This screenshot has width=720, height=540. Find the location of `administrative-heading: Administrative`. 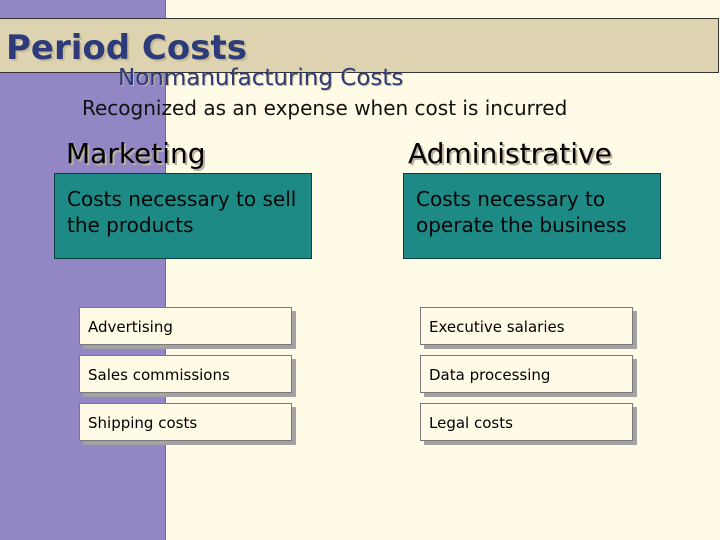

administrative-heading: Administrative is located at coordinates (510, 153).